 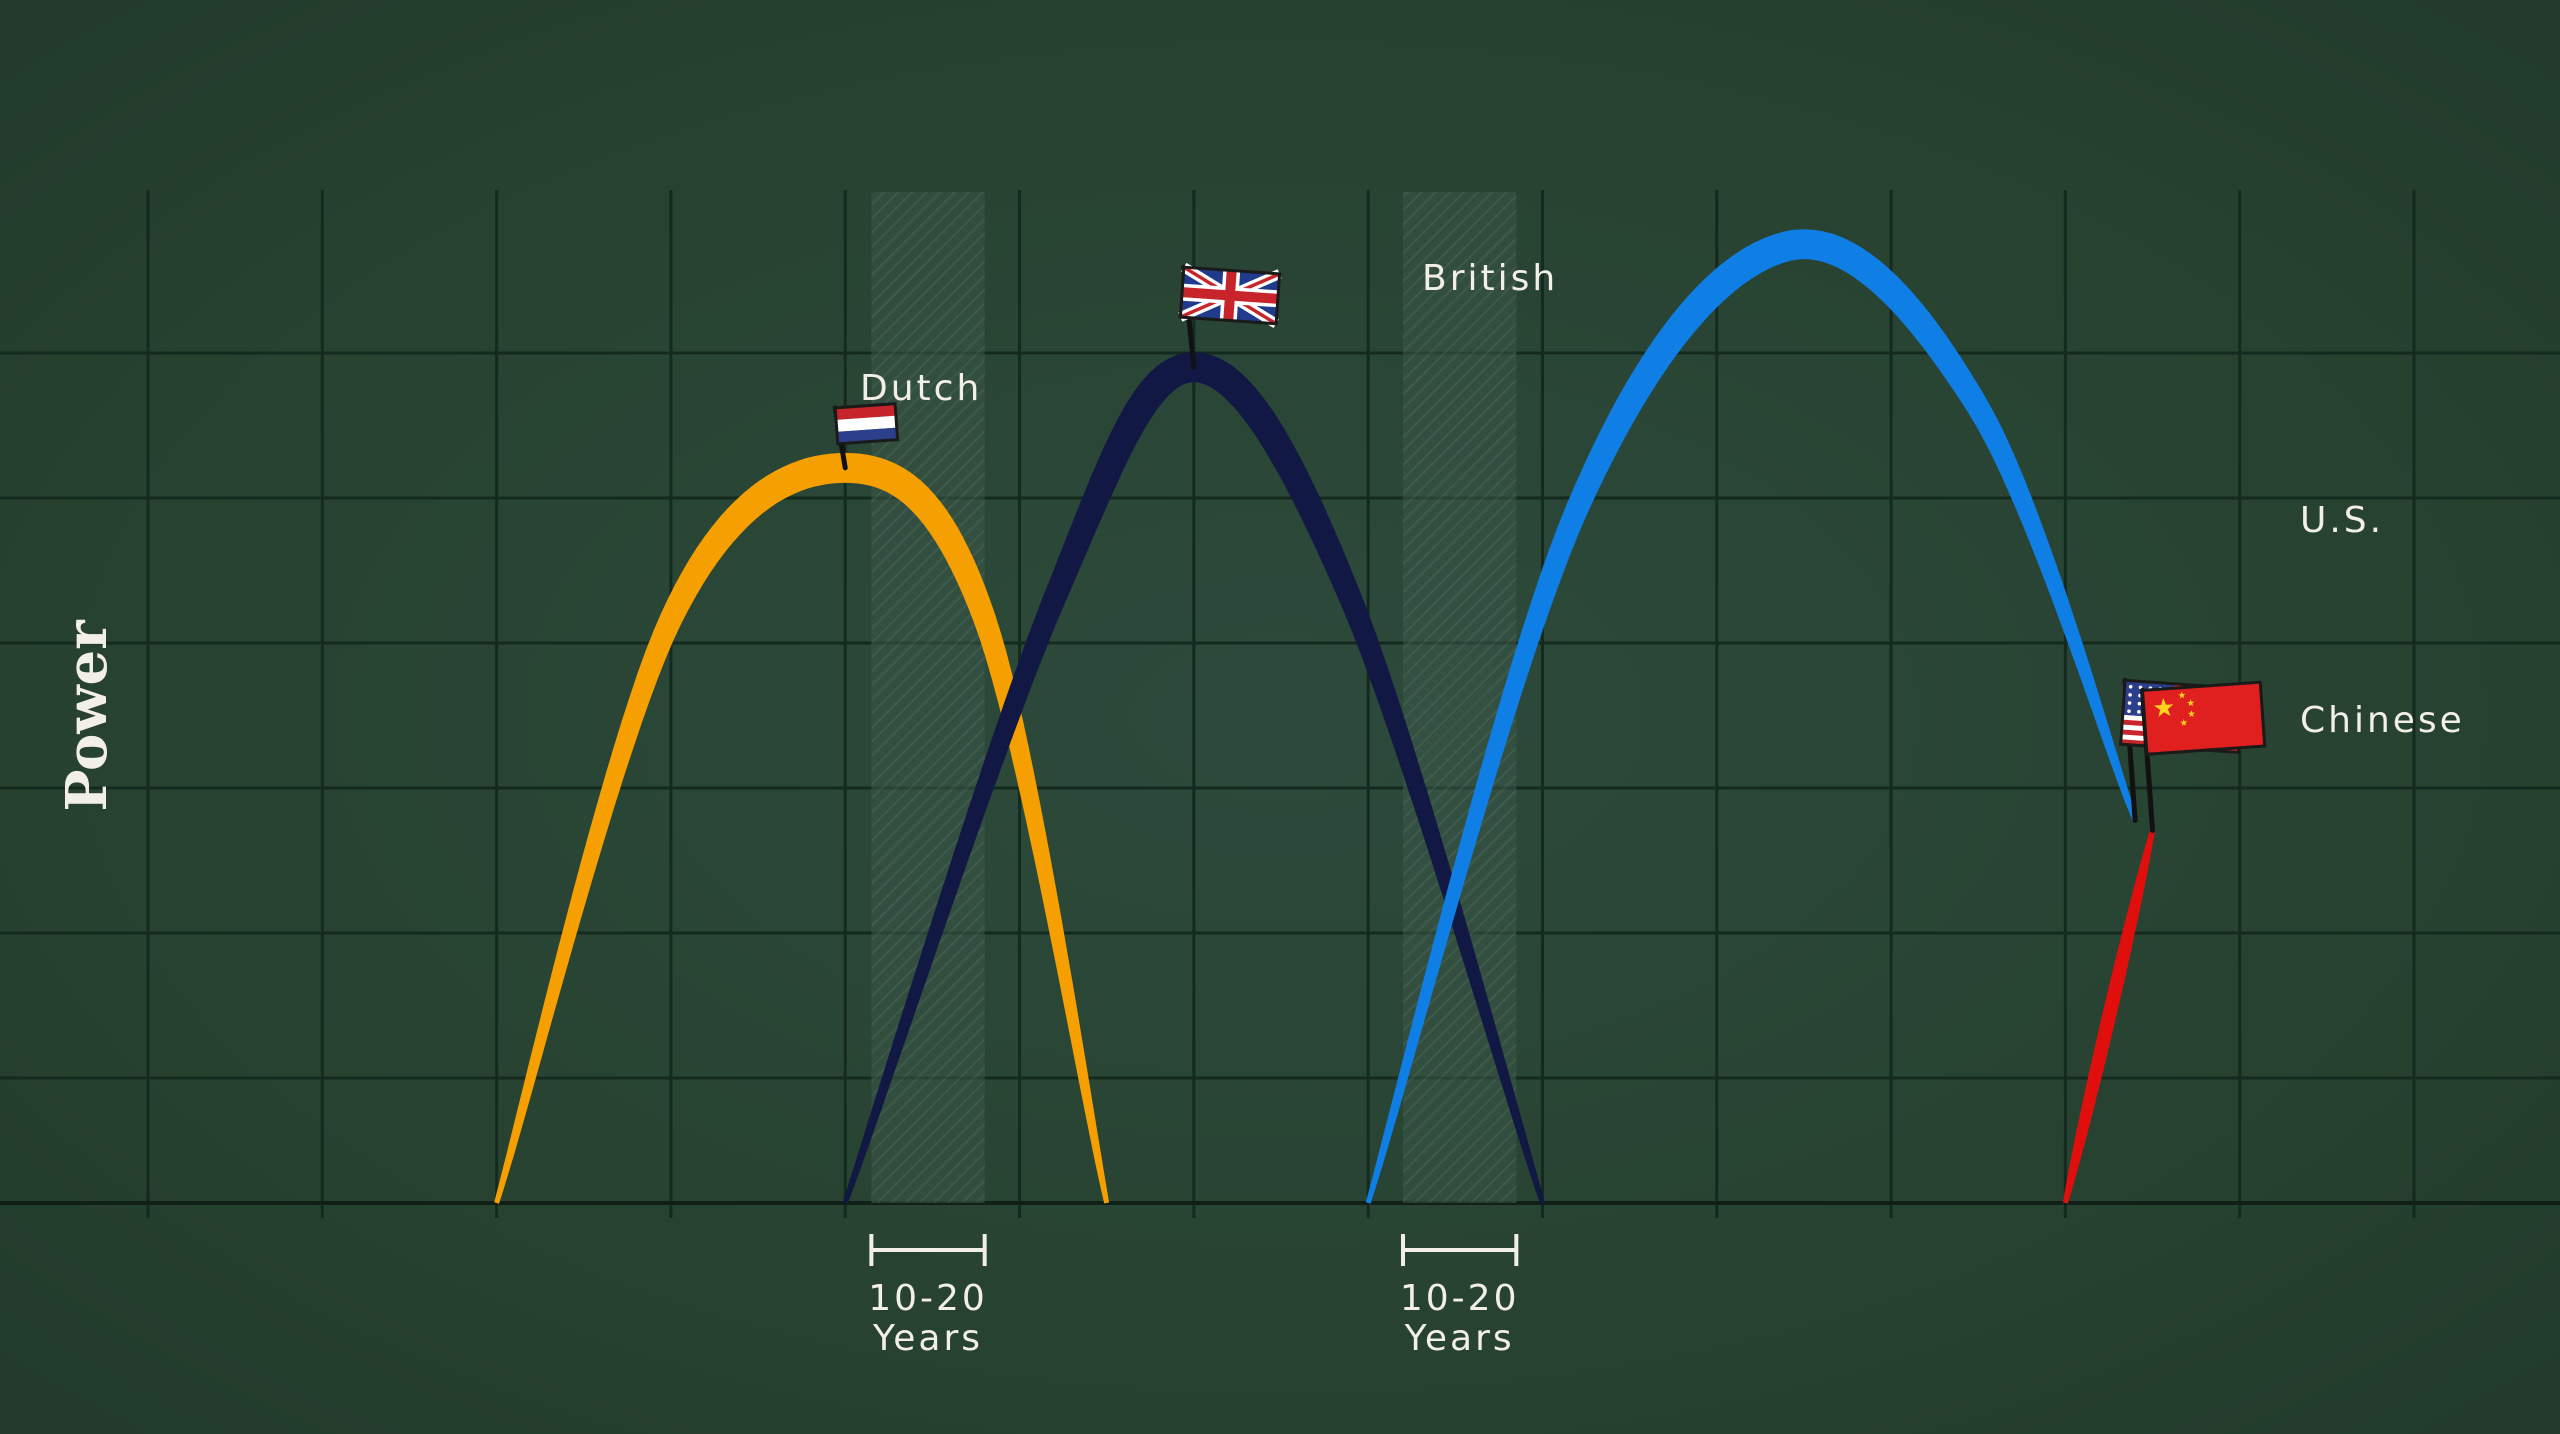 I want to click on netherlands-flag, so click(x=866, y=436).